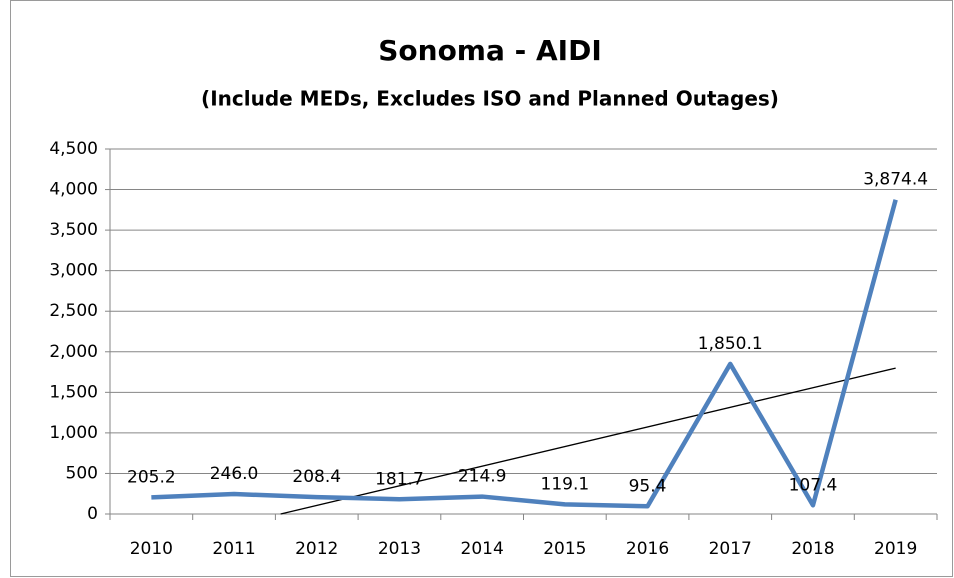 This screenshot has height=578, width=954. What do you see at coordinates (73, 230) in the screenshot?
I see `y-tick-label: 3,500` at bounding box center [73, 230].